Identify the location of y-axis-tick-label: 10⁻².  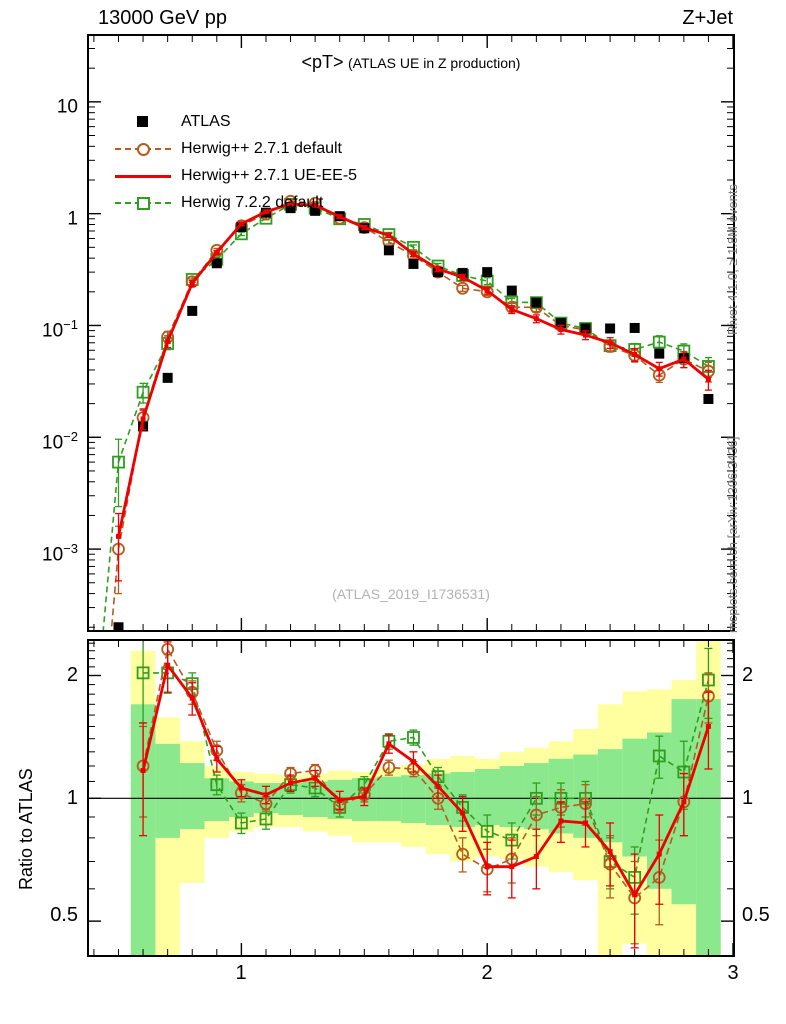
(60, 441).